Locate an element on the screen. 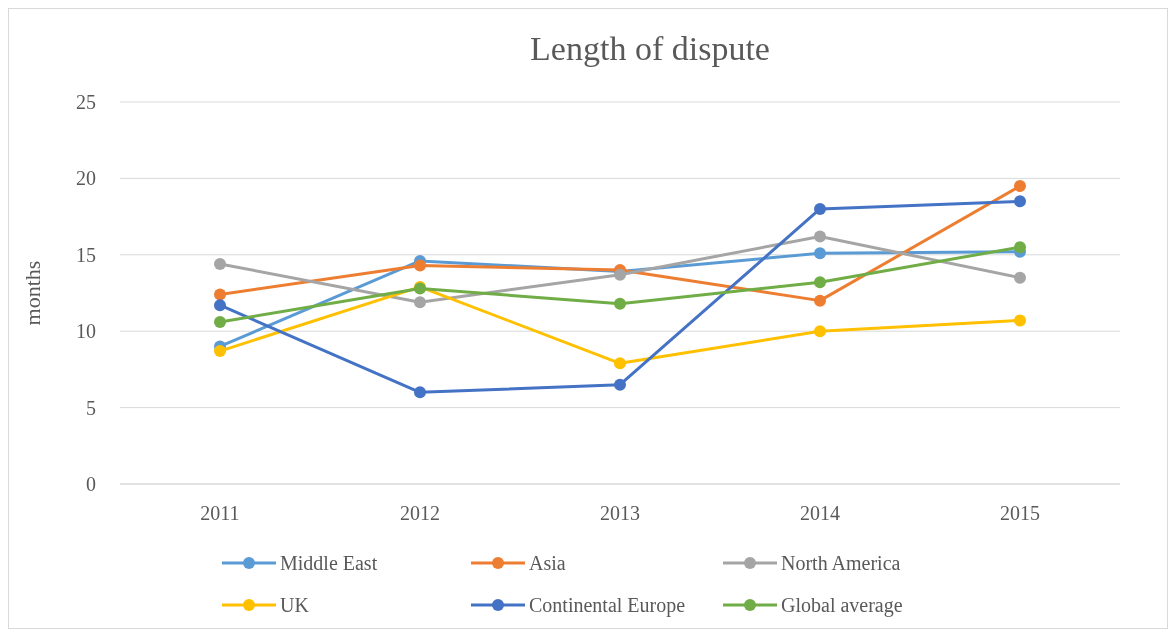  x-tick-label: 2015 is located at coordinates (1020, 513).